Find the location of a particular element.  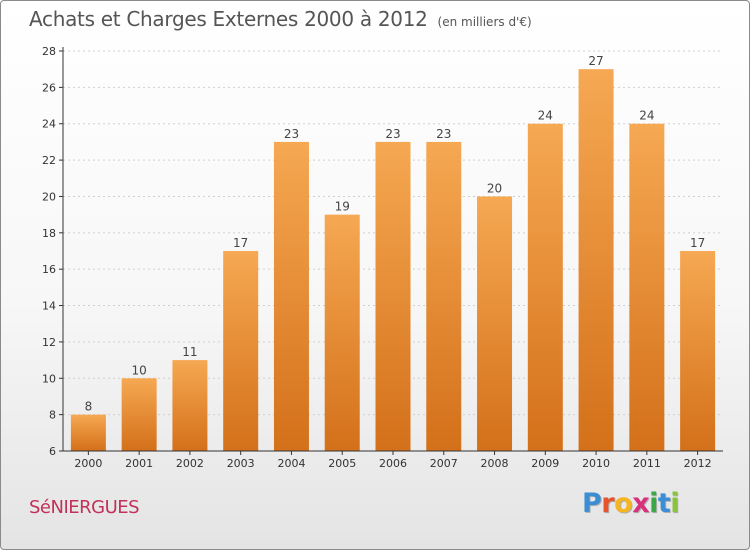

y-tick-label: 24 is located at coordinates (49, 124).